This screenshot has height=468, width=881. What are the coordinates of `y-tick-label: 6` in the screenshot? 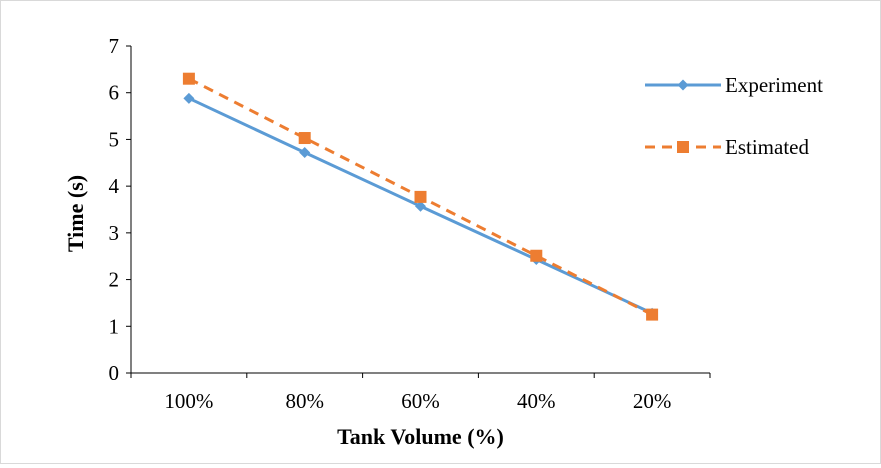 It's located at (114, 93).